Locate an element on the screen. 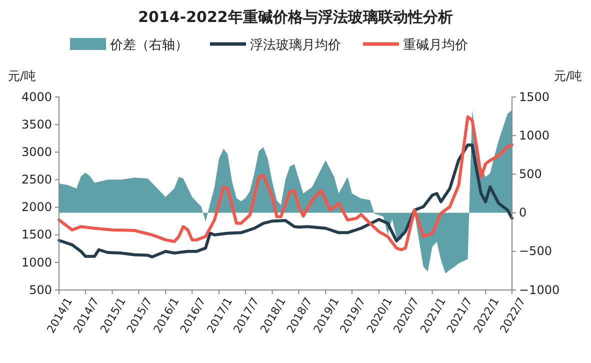  y2-tick-label: 500 is located at coordinates (530, 174).